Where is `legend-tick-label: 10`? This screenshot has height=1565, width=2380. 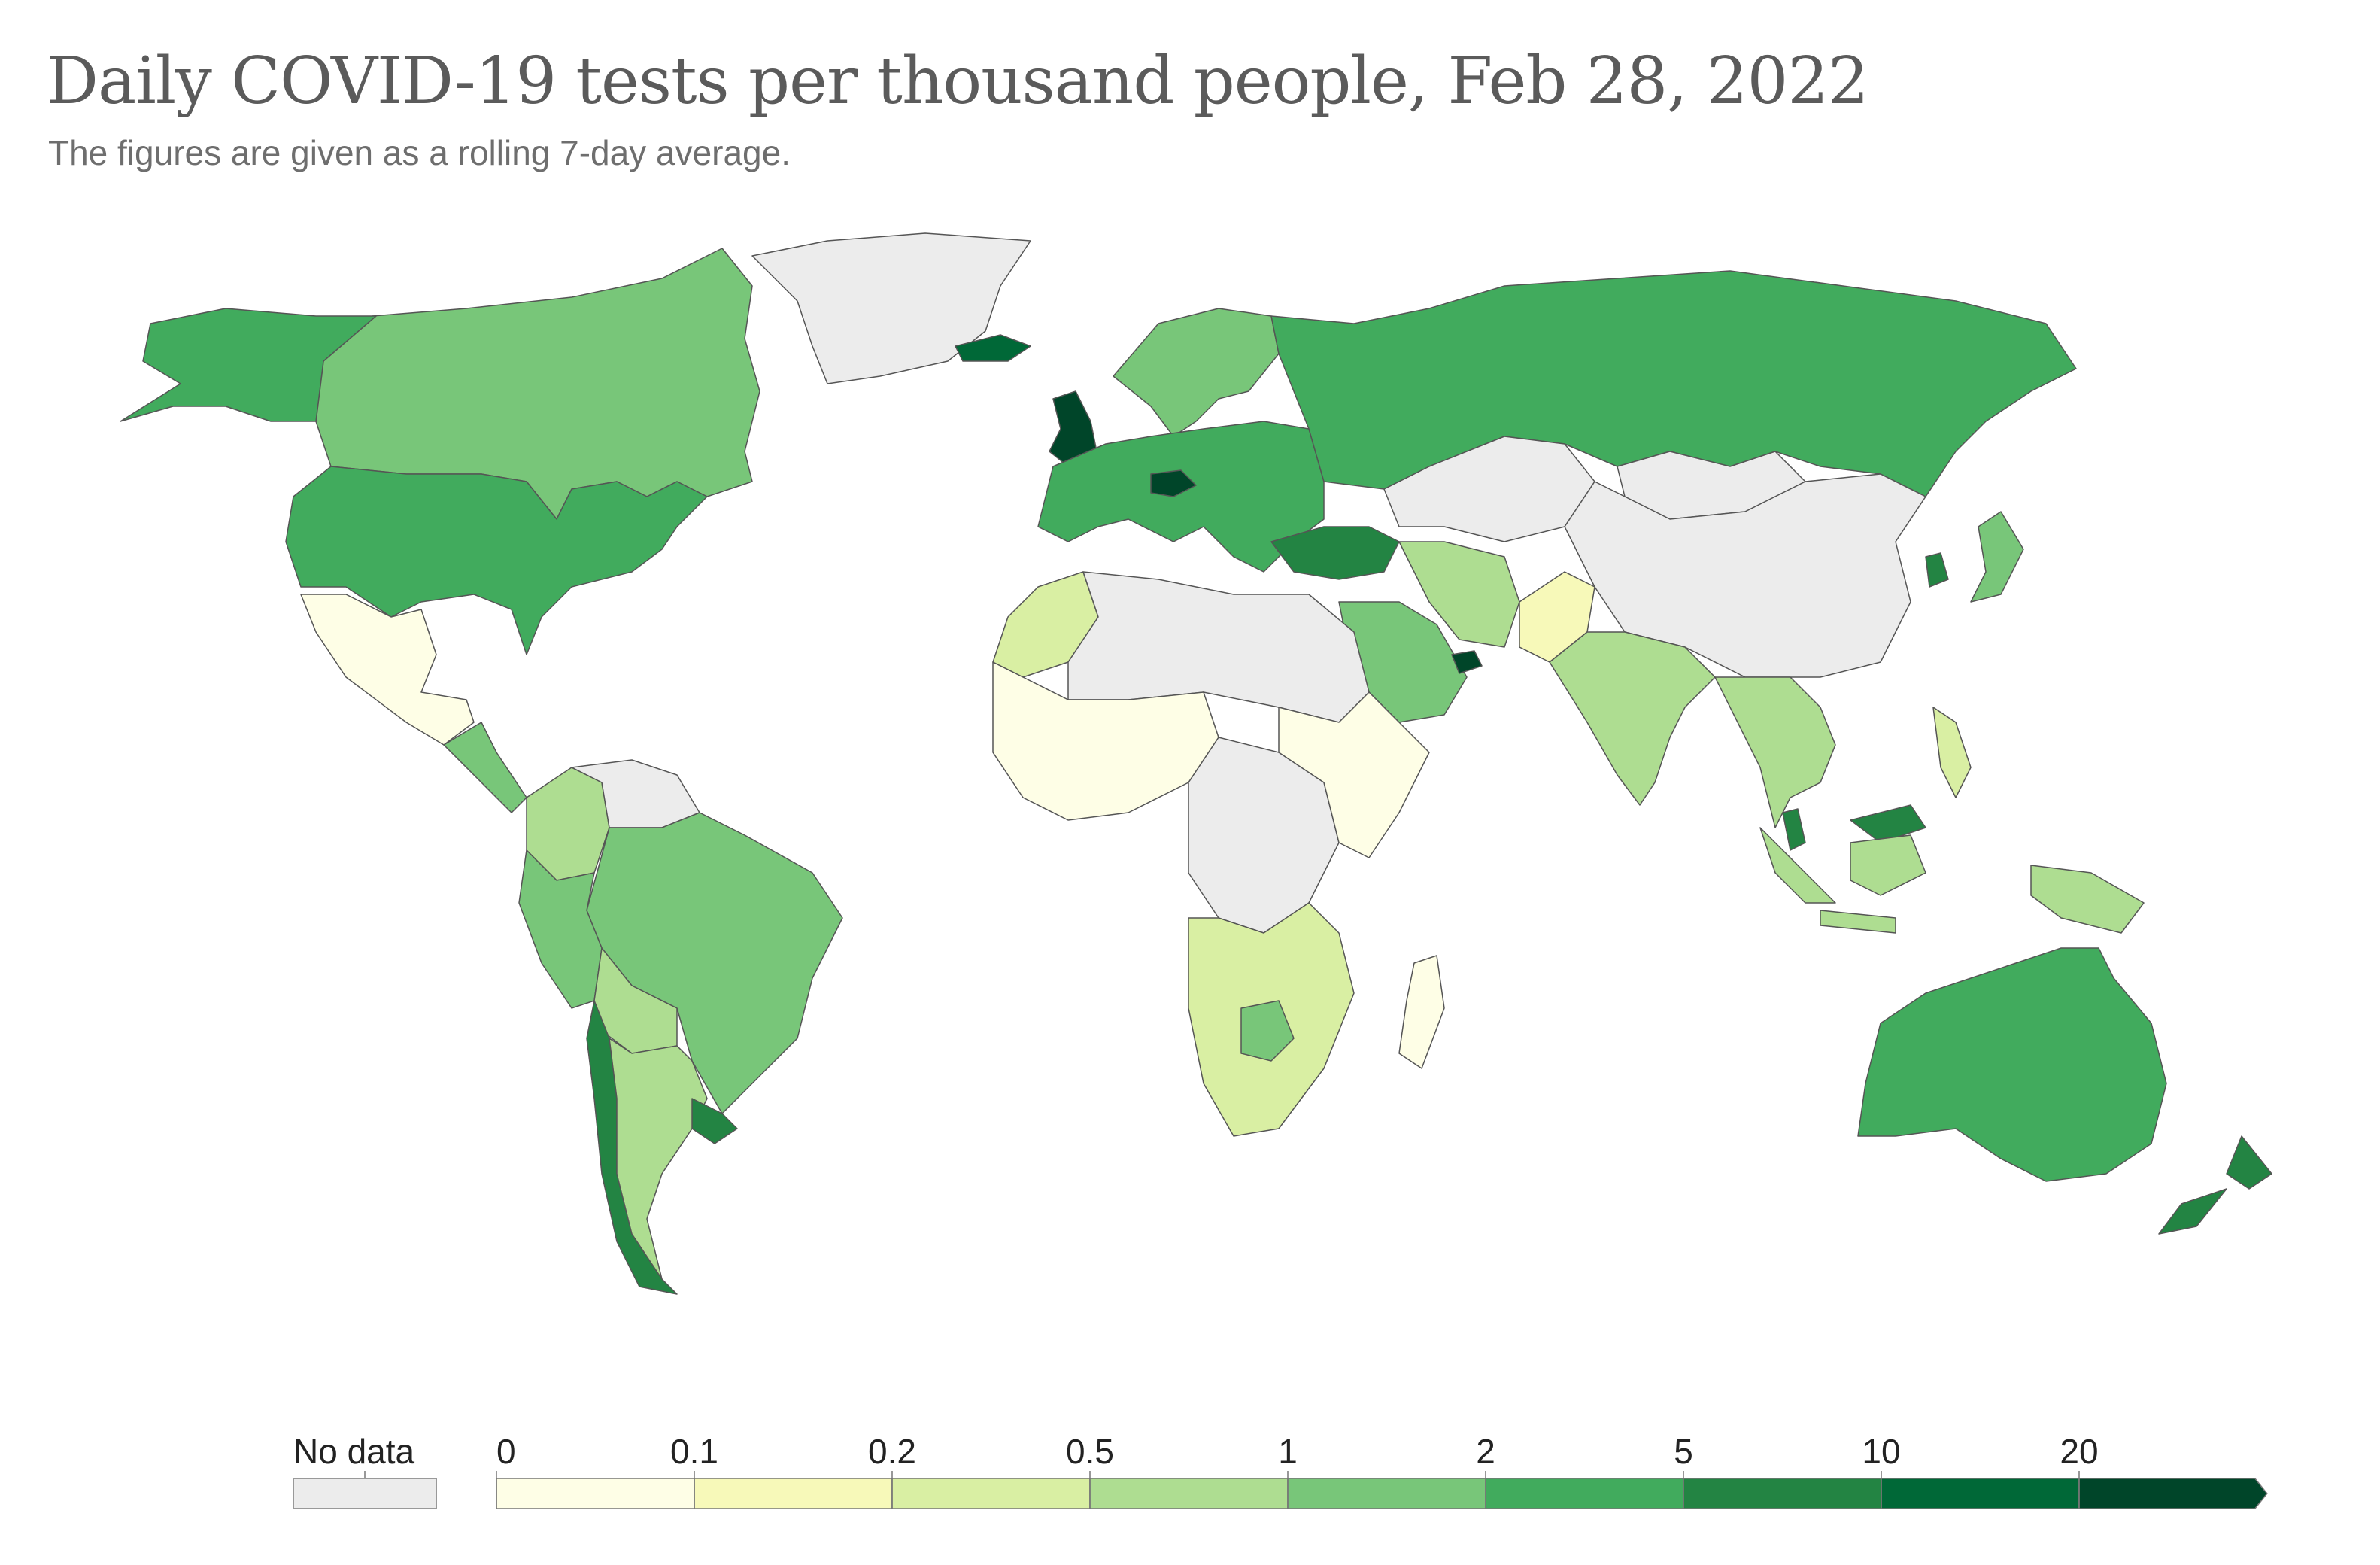 legend-tick-label: 10 is located at coordinates (1881, 1451).